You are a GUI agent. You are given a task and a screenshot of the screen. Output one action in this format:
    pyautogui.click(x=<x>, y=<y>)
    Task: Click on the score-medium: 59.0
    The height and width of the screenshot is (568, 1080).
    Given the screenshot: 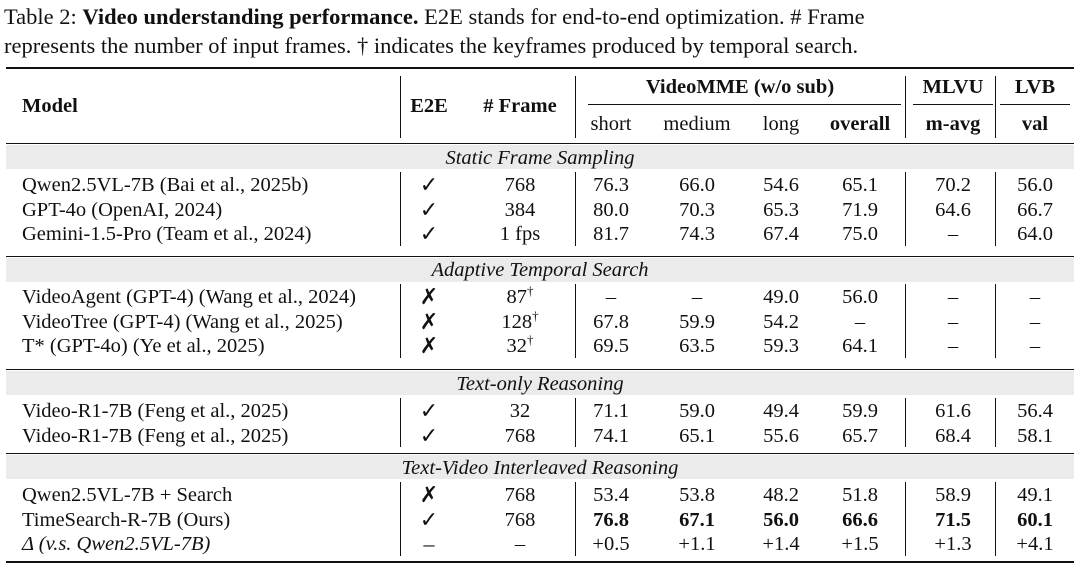 What is the action you would take?
    pyautogui.click(x=697, y=411)
    